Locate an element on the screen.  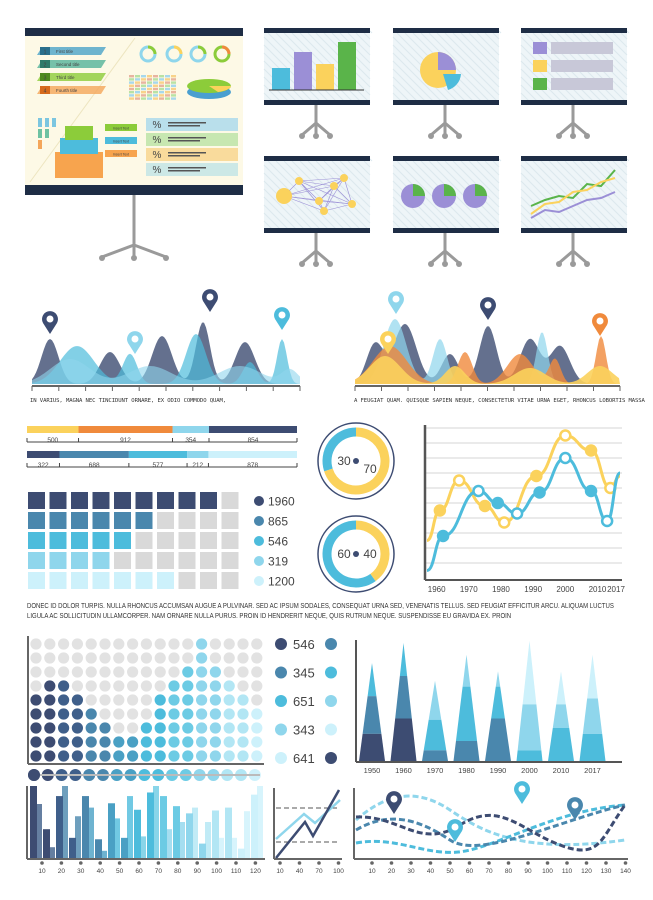
location-pin-hole is located at coordinates (575, 805).